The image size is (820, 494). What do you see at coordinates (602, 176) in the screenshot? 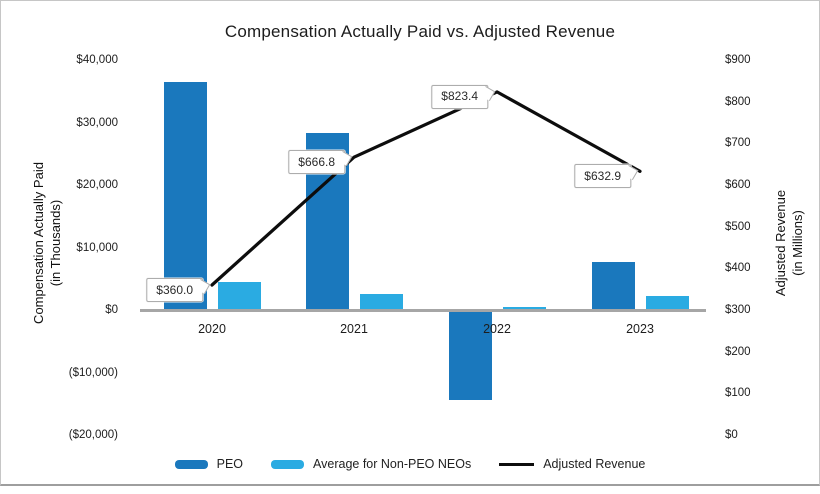
I see `callout-2023: $632.9` at bounding box center [602, 176].